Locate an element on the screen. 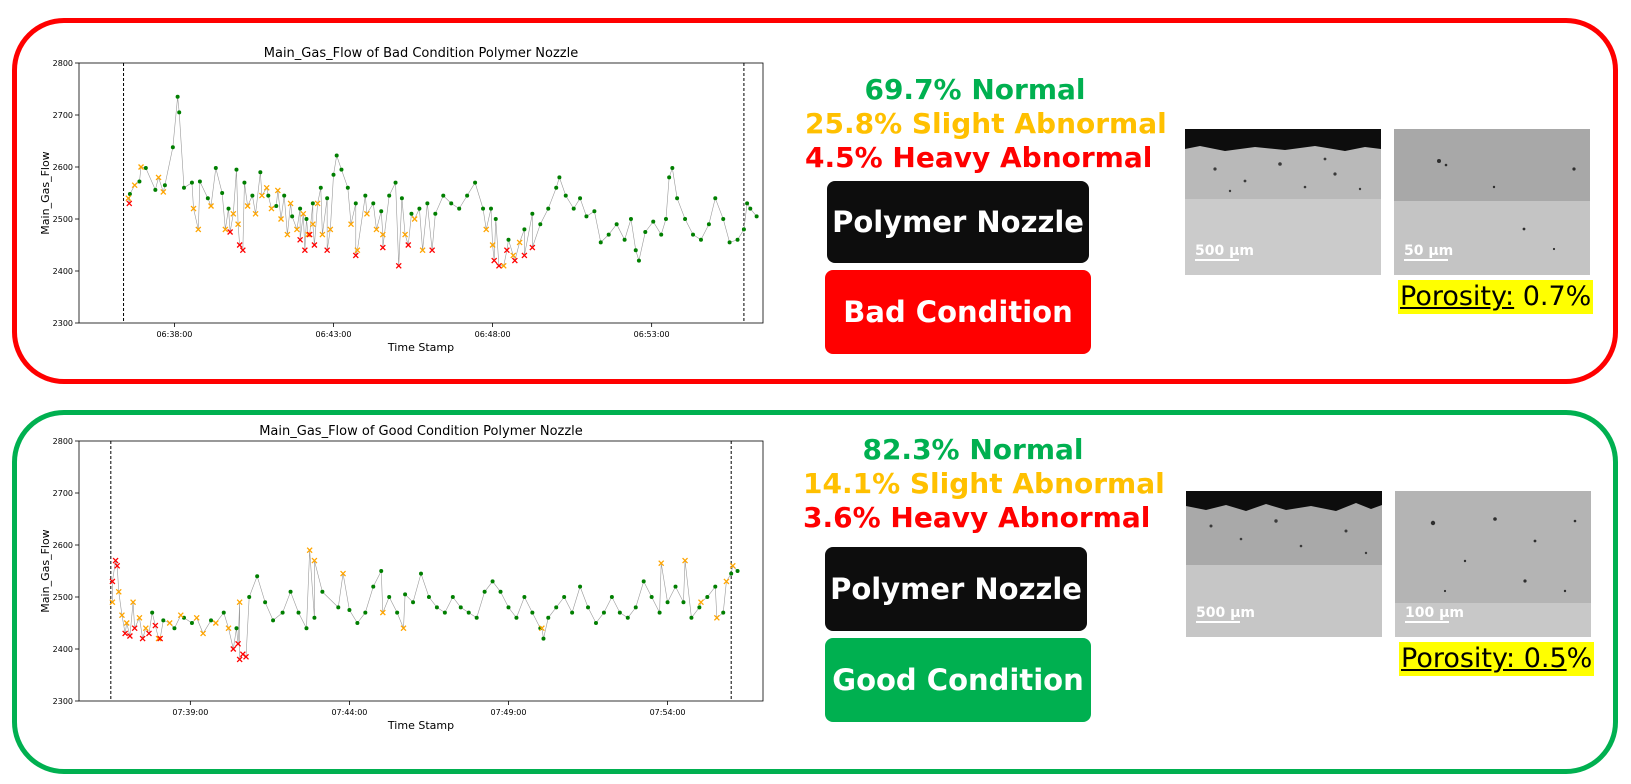  stat-heavy-abnormal: 3.6% Heavy Abnormal is located at coordinates (977, 517).